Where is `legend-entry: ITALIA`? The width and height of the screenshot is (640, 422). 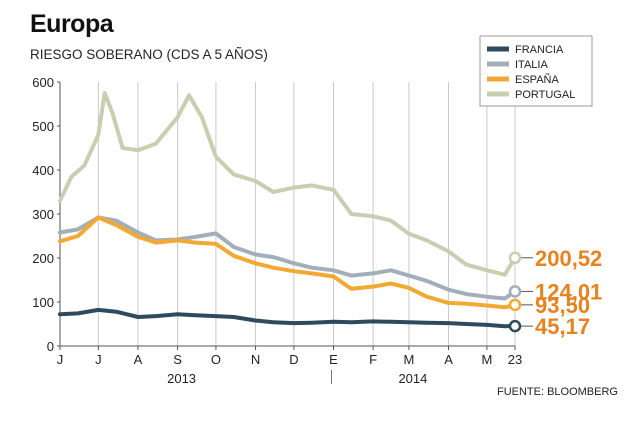 legend-entry: ITALIA is located at coordinates (531, 65).